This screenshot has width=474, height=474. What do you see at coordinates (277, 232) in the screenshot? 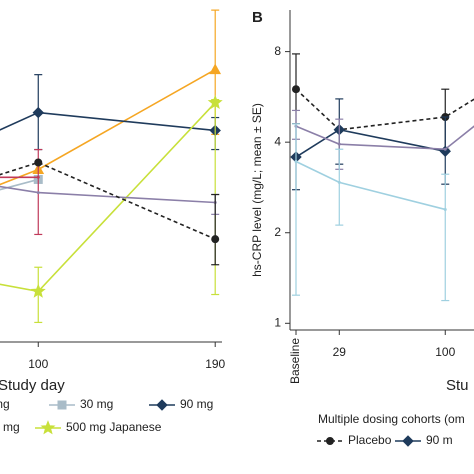
I see `y-tick-label: 2` at bounding box center [277, 232].